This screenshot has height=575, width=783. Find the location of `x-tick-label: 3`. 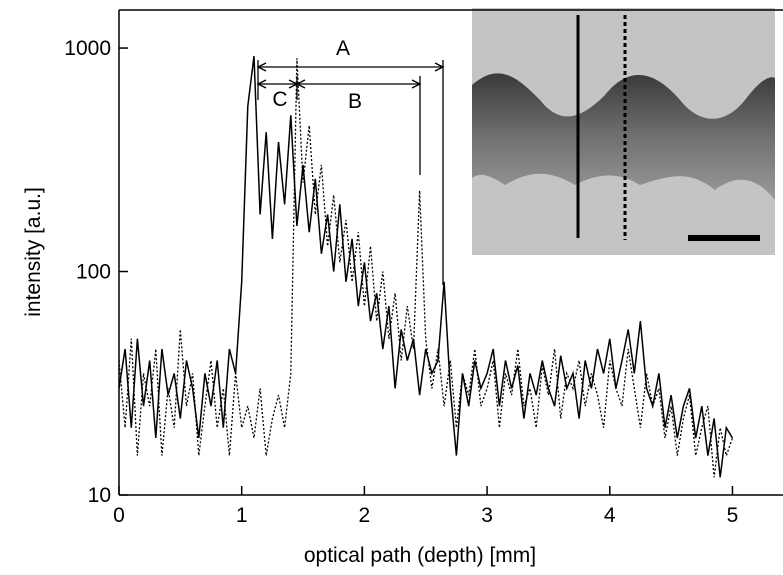

x-tick-label: 3 is located at coordinates (487, 515).